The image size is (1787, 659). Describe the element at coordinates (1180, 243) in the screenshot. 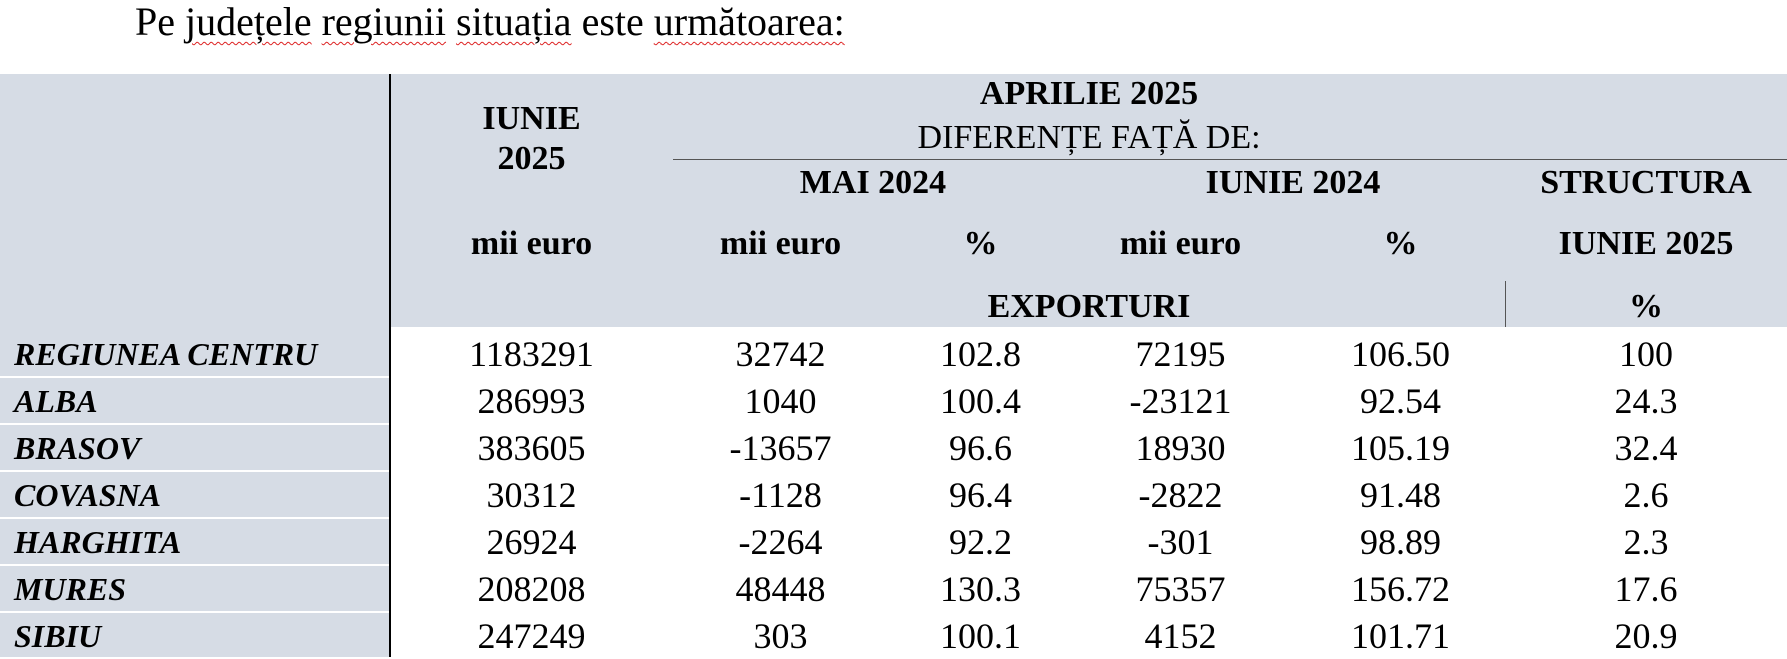

I see `unit-iun-mii: mii euro` at that location.